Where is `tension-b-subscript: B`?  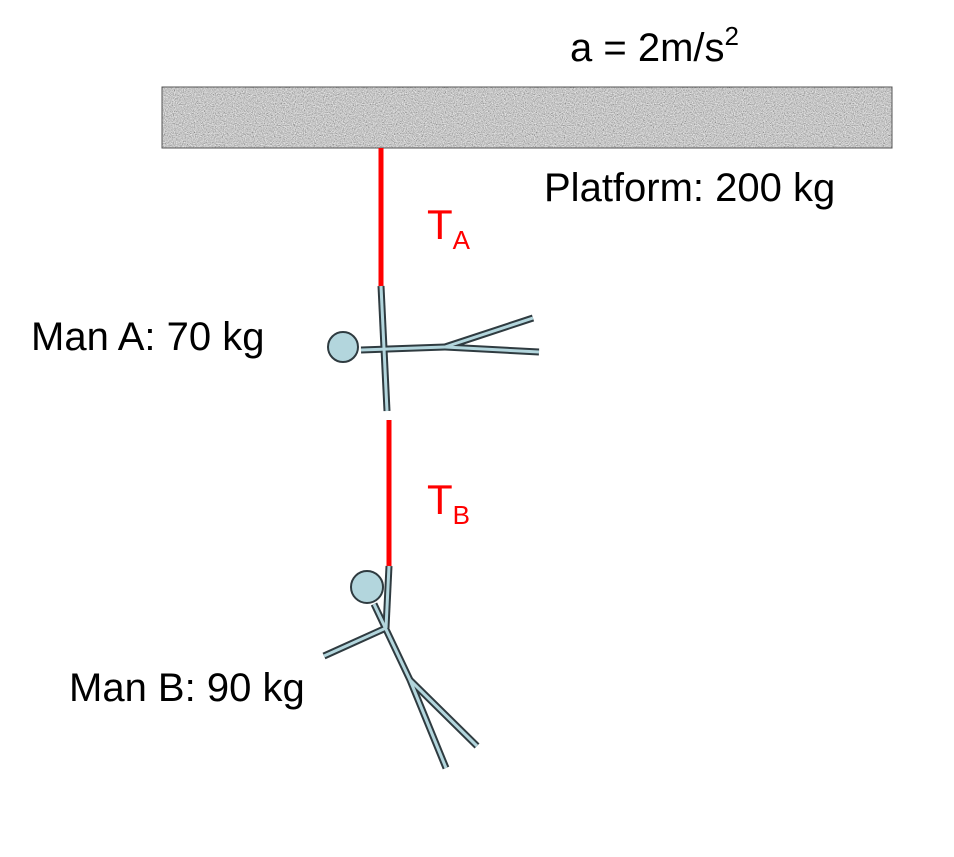
tension-b-subscript: B is located at coordinates (461, 515).